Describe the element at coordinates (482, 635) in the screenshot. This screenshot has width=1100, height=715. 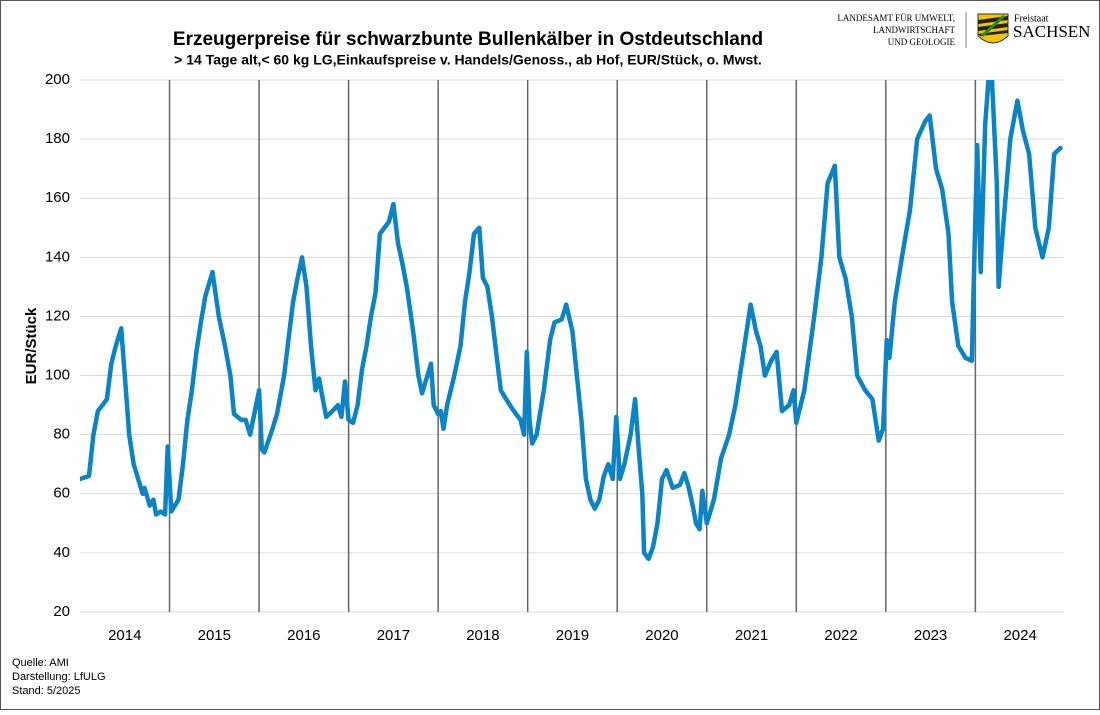
I see `x-tick-label: 2018` at that location.